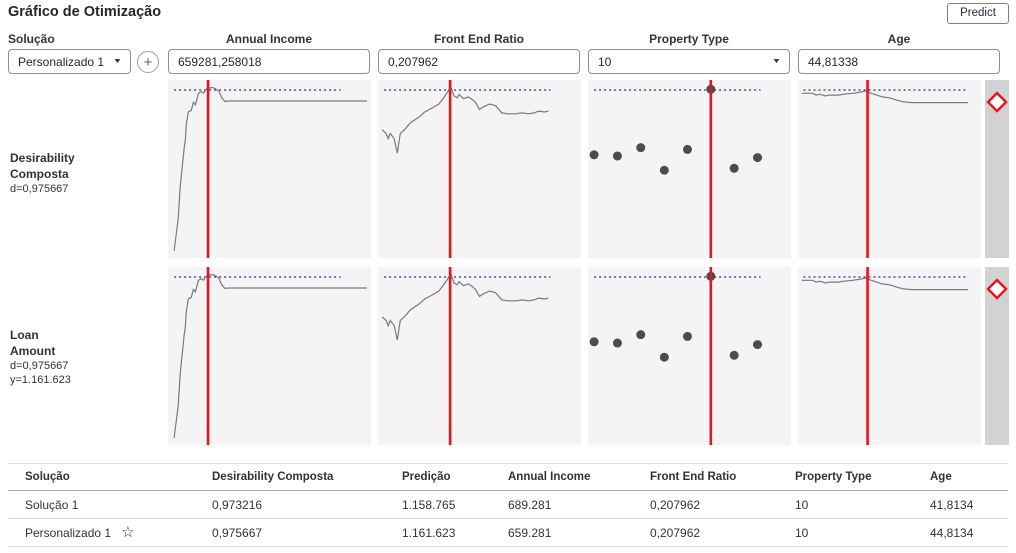 The height and width of the screenshot is (553, 1016). I want to click on profiler-panel-desirability-front-end-ratio, so click(479, 169).